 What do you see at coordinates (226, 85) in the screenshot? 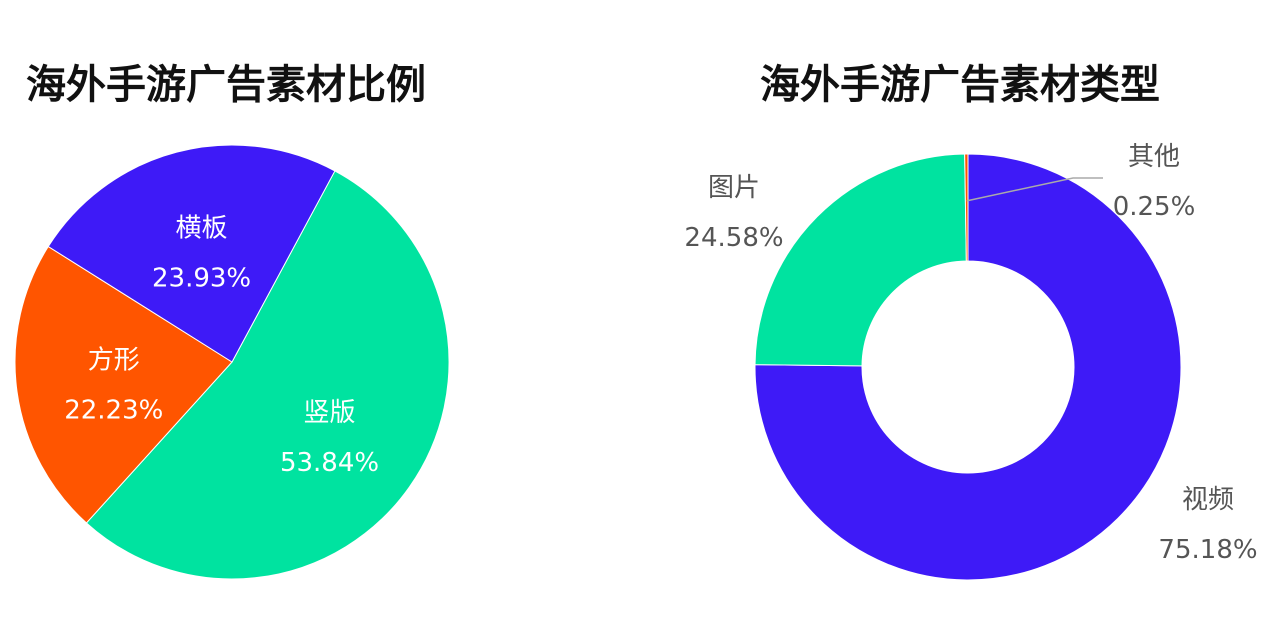
I see `chart-title-left: 海外手游广告素材比例` at bounding box center [226, 85].